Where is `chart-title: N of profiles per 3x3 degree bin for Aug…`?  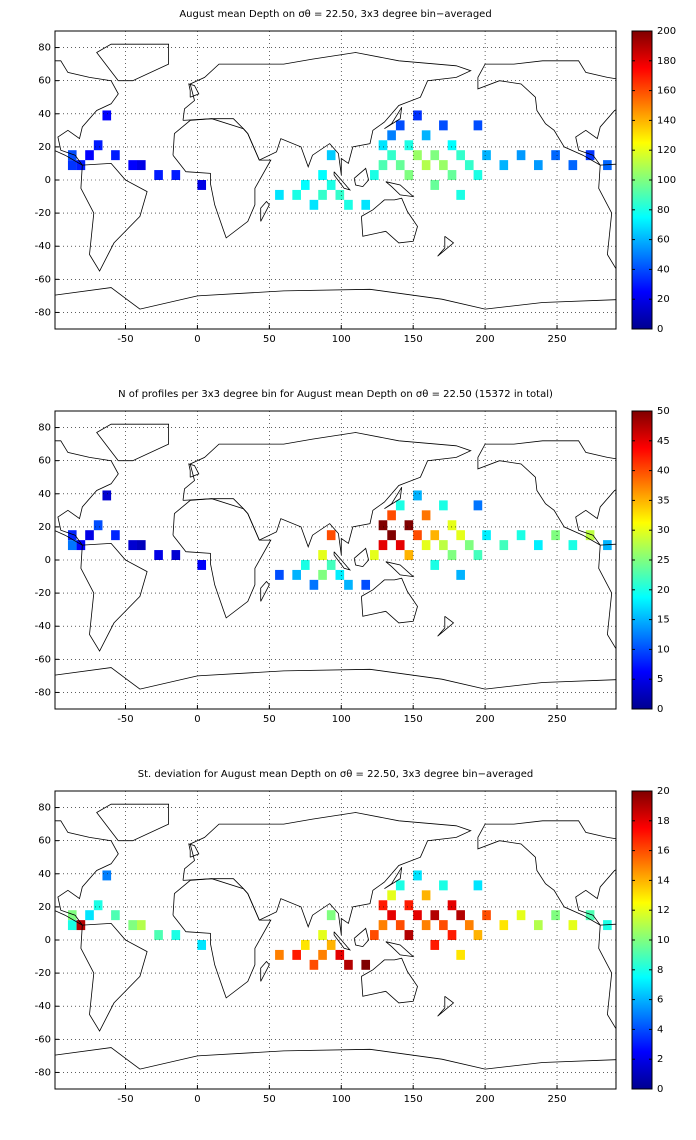 chart-title: N of profiles per 3x3 degree bin for Aug… is located at coordinates (335, 394).